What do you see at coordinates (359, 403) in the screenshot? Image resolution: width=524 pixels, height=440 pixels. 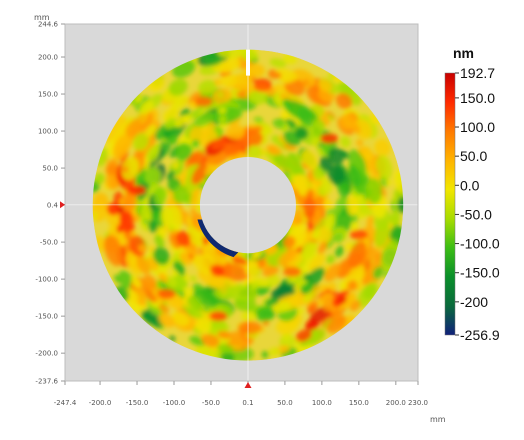 I see `x-tick-label: 150.0` at bounding box center [359, 403].